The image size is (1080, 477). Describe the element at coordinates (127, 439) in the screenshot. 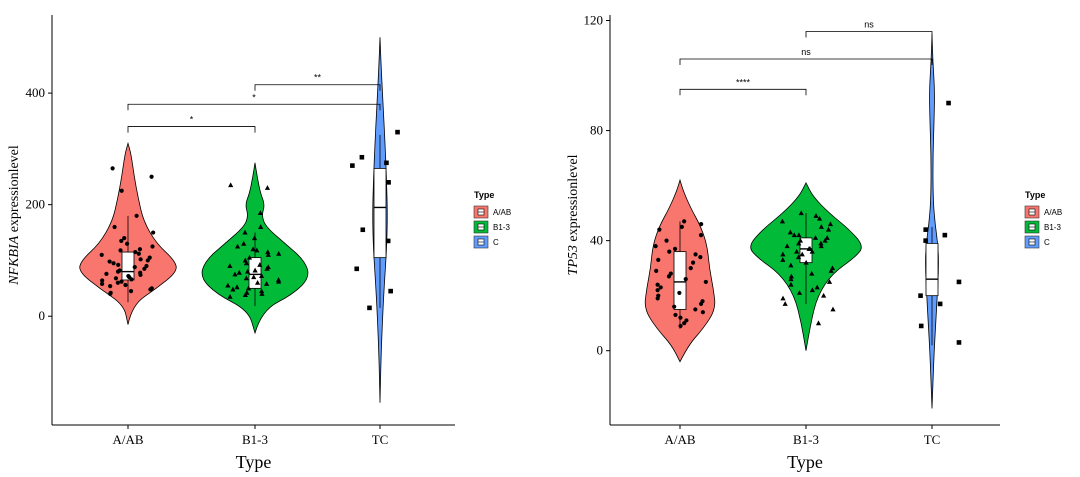

I see `x-tick-label: A/AB` at that location.